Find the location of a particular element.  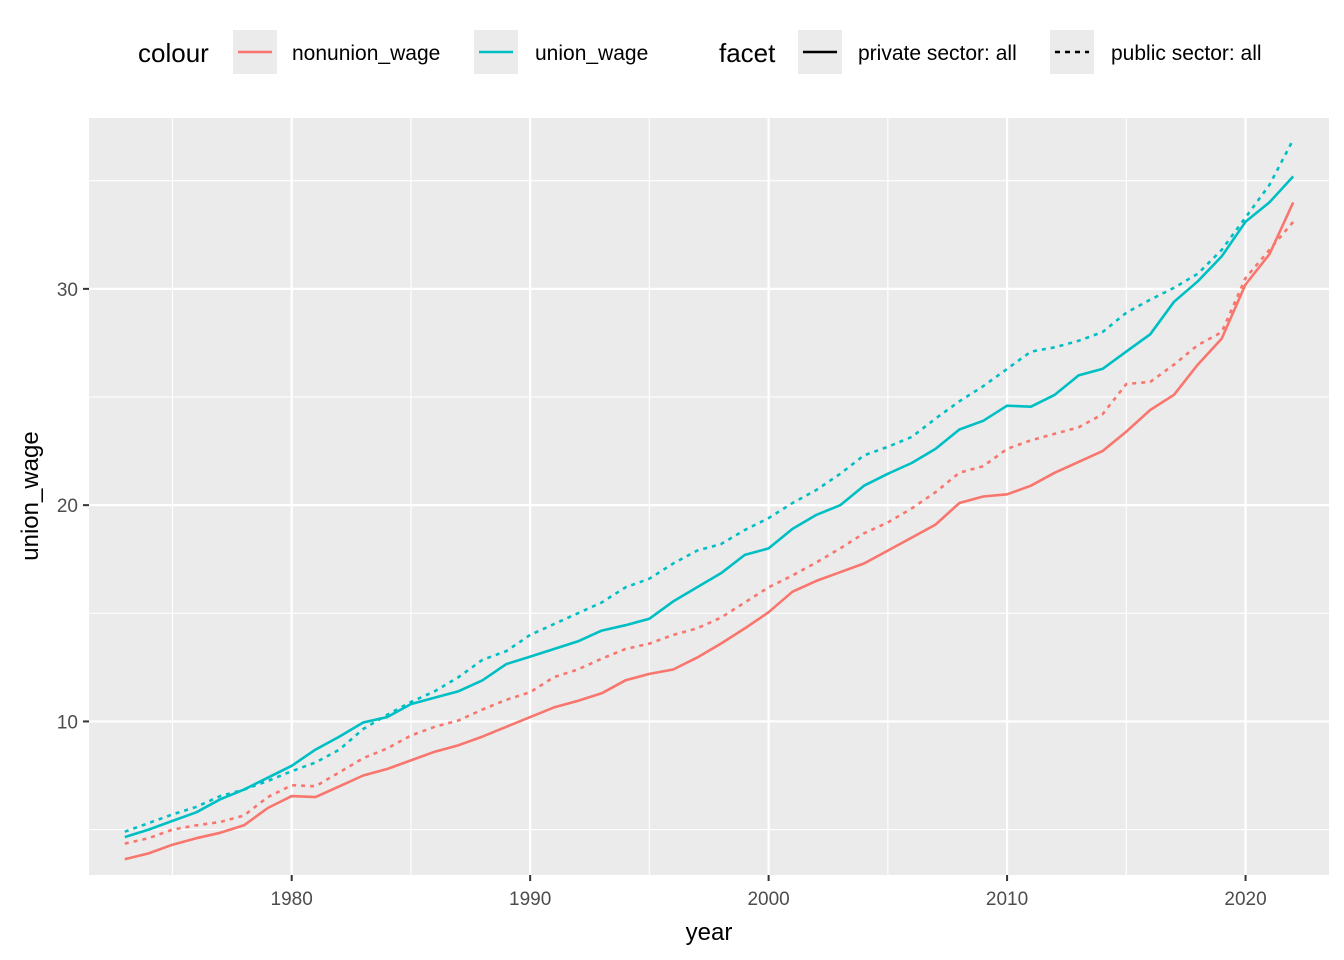

x-tick-label: 2020 is located at coordinates (1245, 899).